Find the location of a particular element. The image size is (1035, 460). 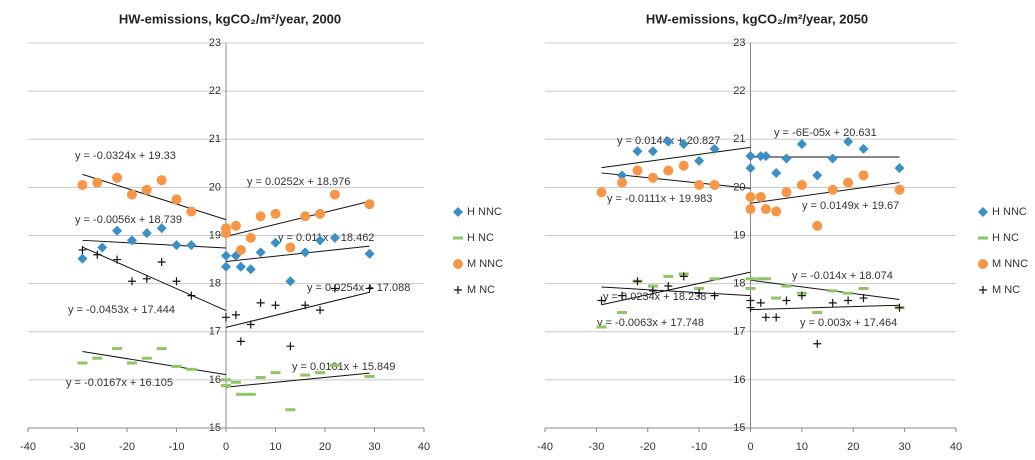

trendline-equation: y = 0.011x + 18.462 is located at coordinates (326, 238).